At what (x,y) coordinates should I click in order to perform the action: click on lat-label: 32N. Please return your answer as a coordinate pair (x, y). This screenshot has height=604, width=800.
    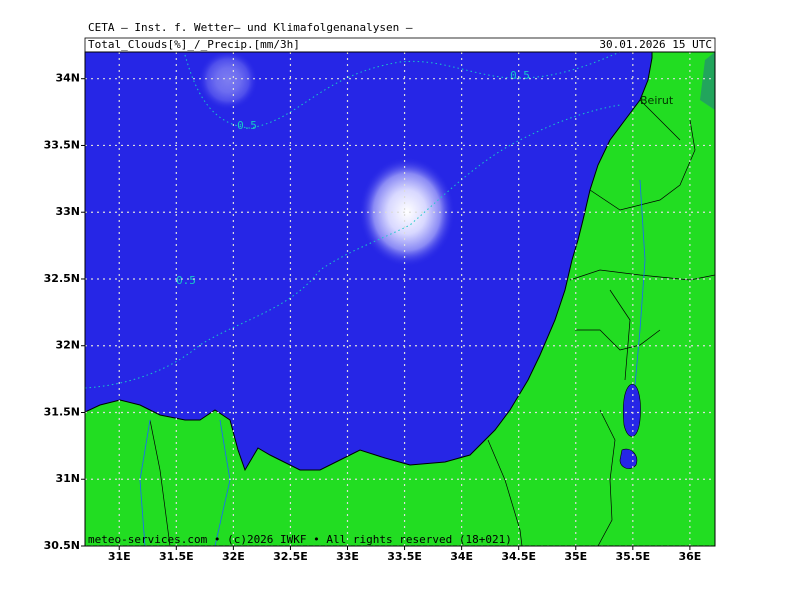
    Looking at the image, I should click on (67, 345).